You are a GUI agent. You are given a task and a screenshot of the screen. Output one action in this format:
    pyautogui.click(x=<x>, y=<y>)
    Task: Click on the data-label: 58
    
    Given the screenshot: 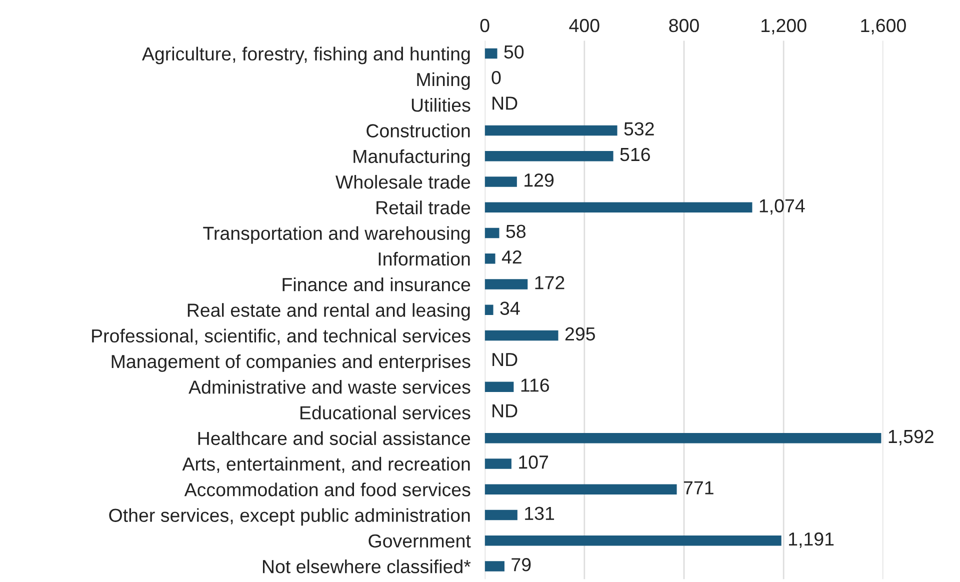 What is the action you would take?
    pyautogui.click(x=516, y=231)
    